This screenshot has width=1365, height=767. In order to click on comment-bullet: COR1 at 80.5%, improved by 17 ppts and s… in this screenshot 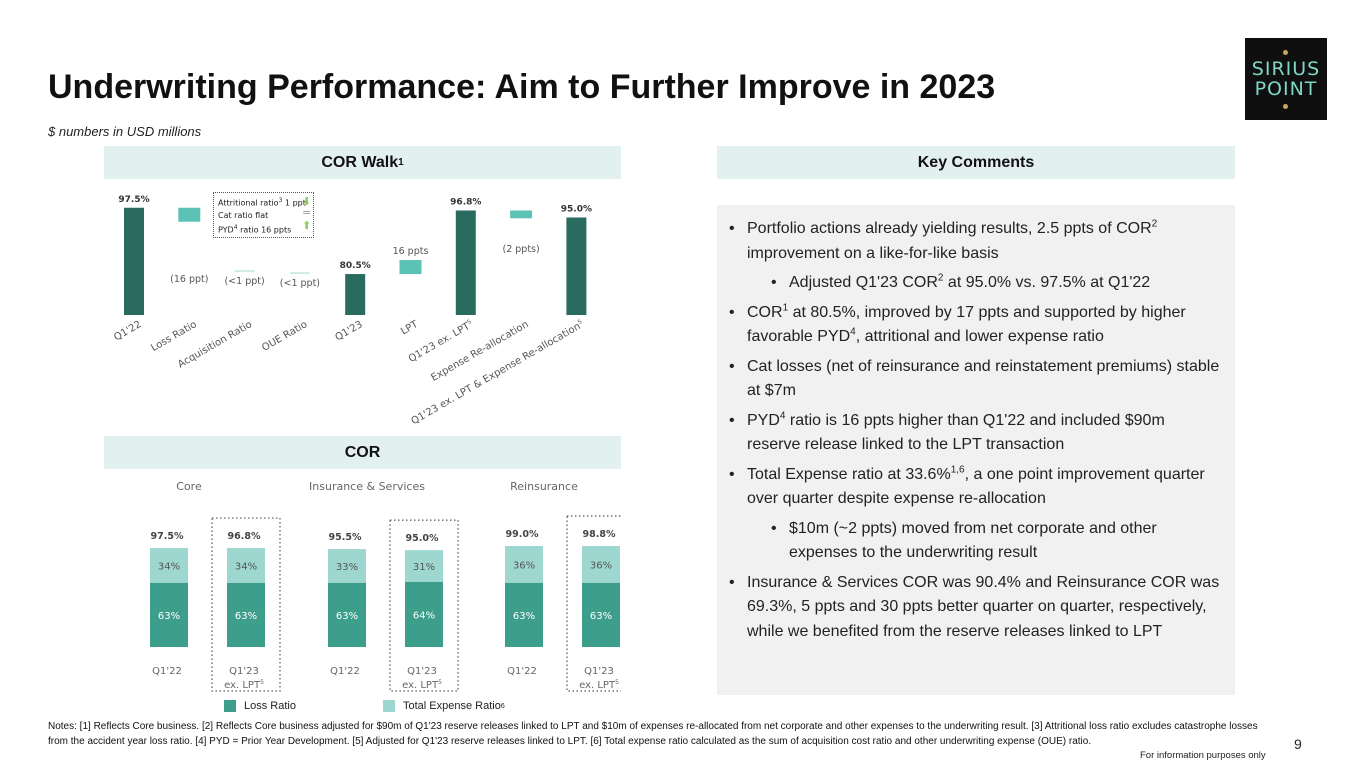, I will do `click(975, 325)`.